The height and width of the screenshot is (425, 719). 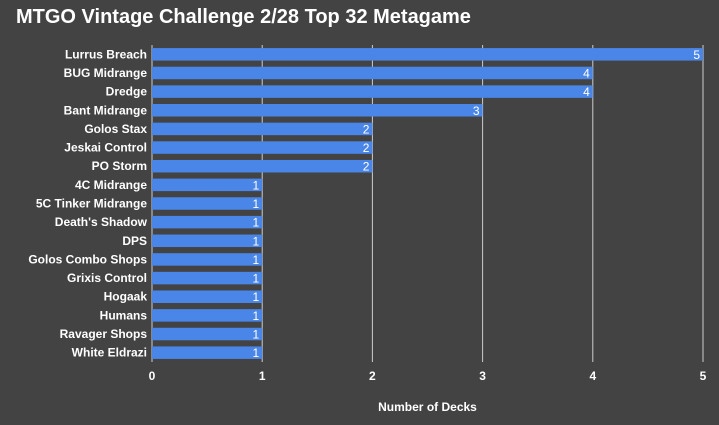 What do you see at coordinates (101, 222) in the screenshot?
I see `category-label: Death's Shadow` at bounding box center [101, 222].